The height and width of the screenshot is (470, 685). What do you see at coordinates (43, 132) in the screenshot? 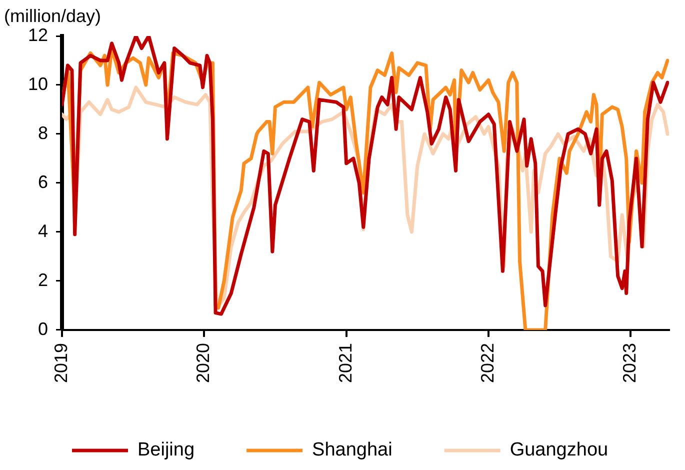
I see `y-tick-label: 8` at bounding box center [43, 132].